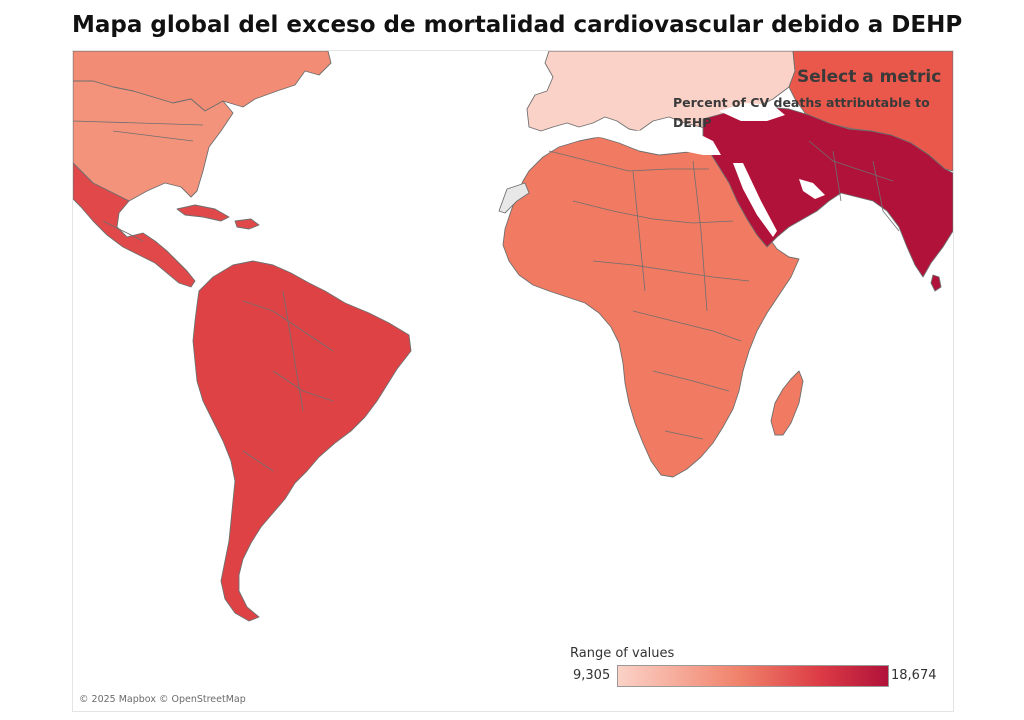 This screenshot has width=1024, height=720. I want to click on legend-title: Range of values, so click(622, 653).